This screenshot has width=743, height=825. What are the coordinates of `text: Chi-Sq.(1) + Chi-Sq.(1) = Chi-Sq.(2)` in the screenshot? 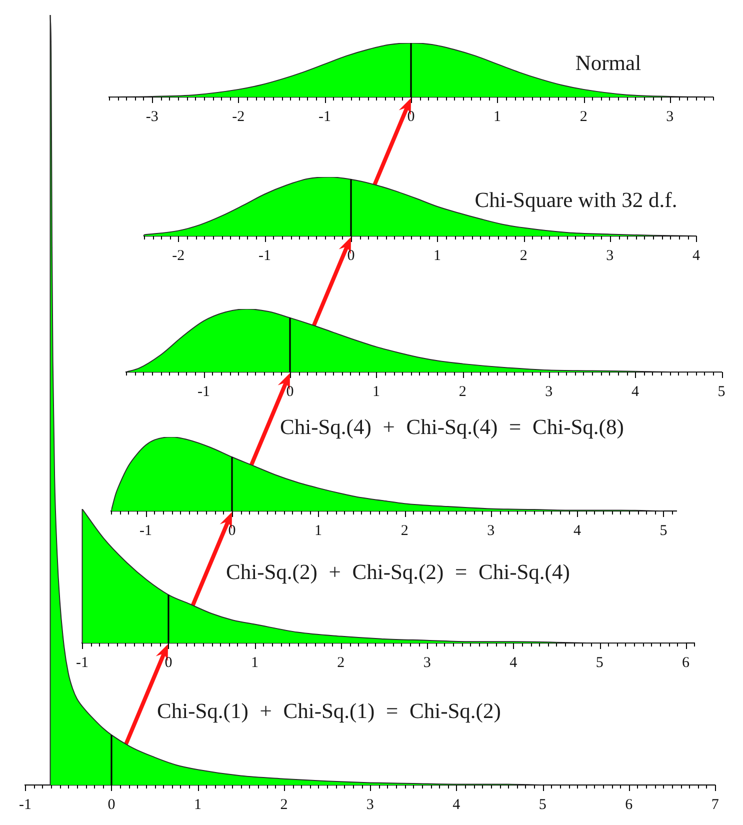 It's located at (329, 711).